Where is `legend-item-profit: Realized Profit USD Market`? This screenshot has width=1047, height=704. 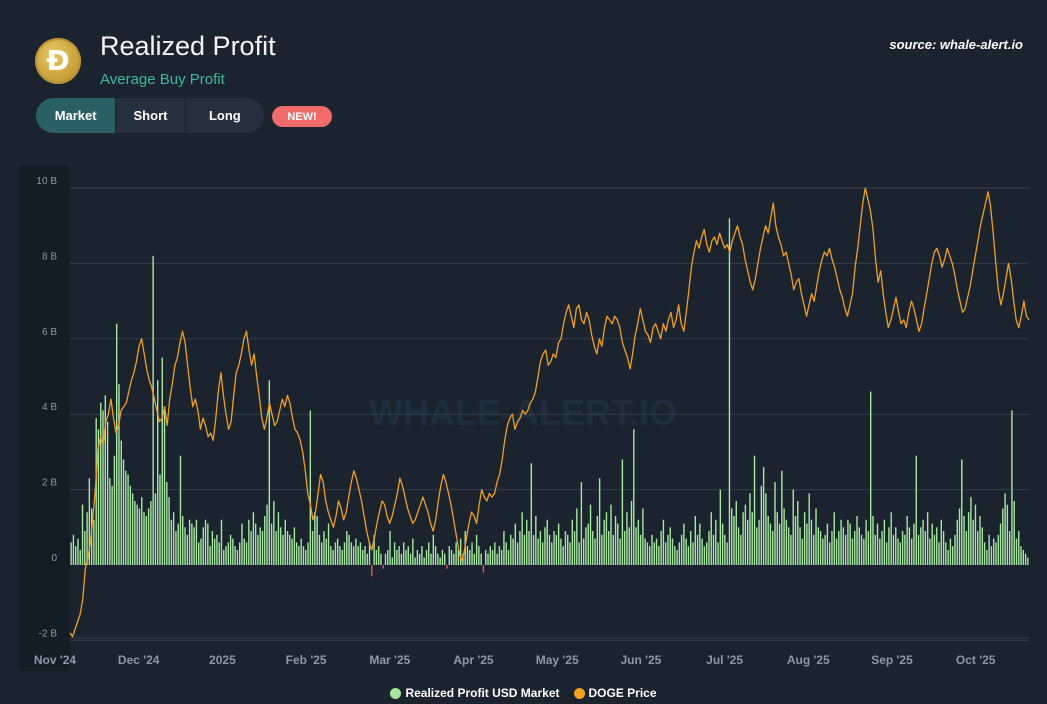 legend-item-profit: Realized Profit USD Market is located at coordinates (475, 693).